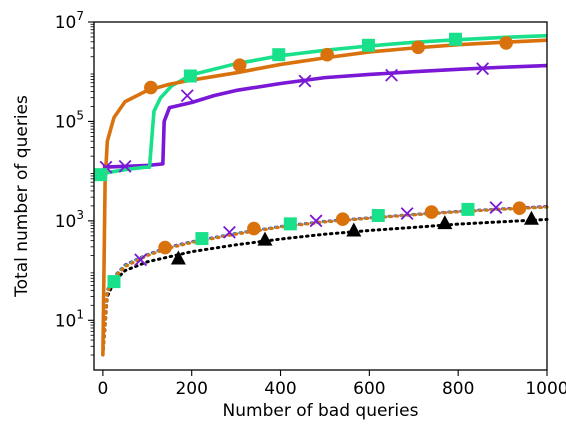  I want to click on x-tick-label: 0, so click(102, 389).